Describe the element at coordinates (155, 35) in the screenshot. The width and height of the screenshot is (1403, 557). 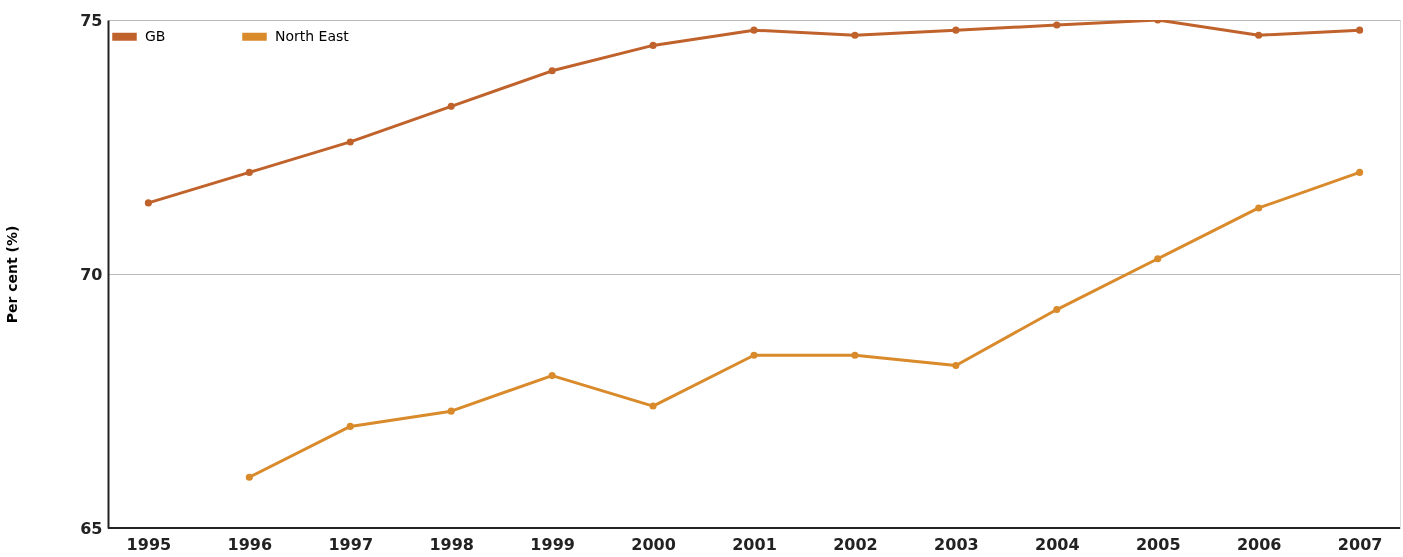
I see `legend-label: GB` at that location.